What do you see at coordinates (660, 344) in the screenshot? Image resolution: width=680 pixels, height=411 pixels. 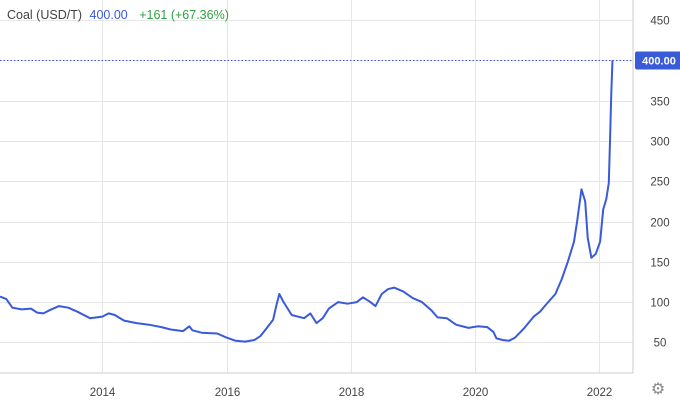 I see `y-tick-label: 50` at bounding box center [660, 344].